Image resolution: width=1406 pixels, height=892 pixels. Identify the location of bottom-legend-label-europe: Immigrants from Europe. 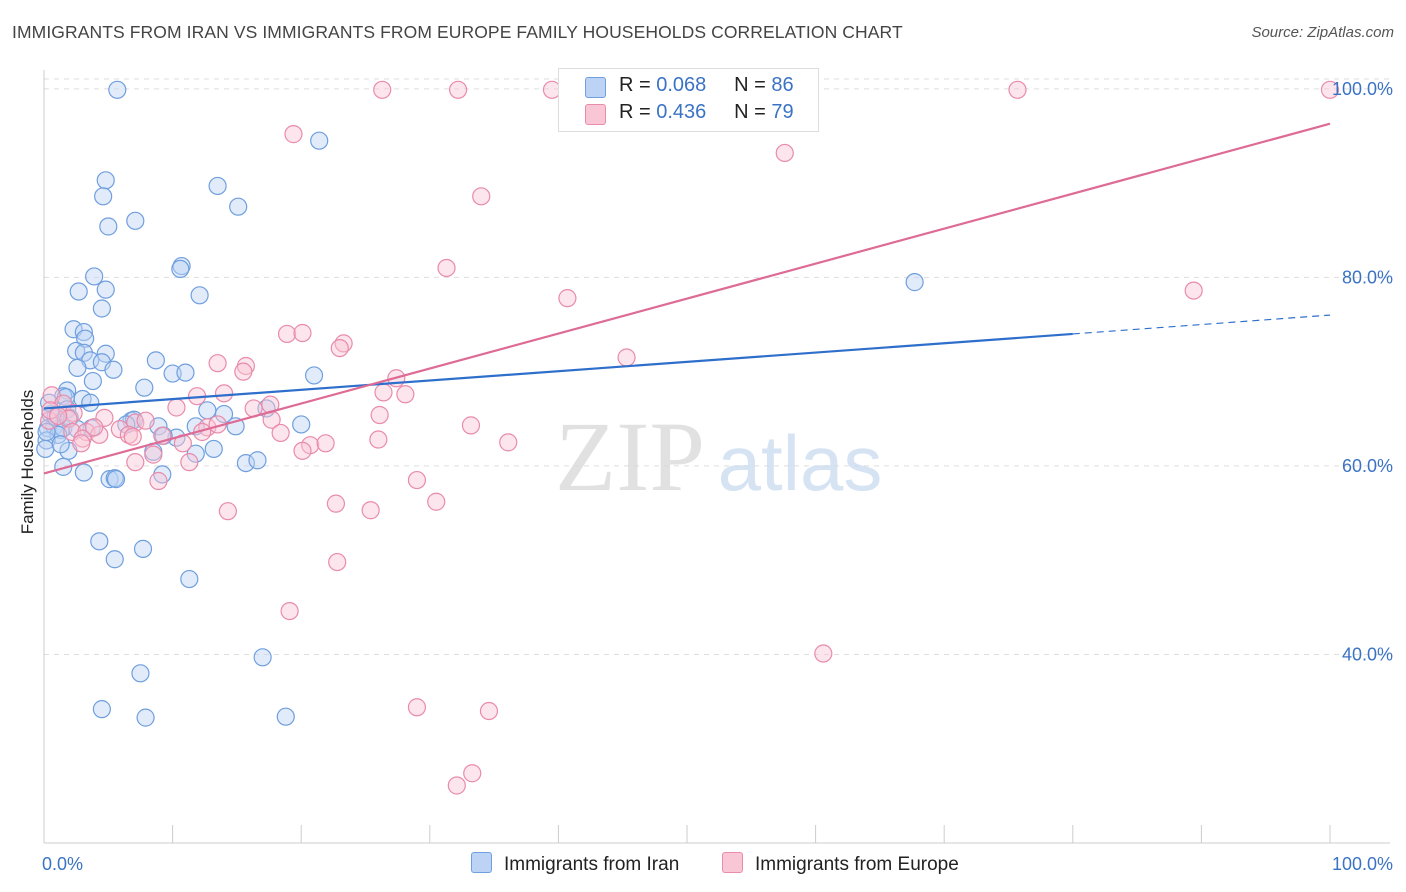
(857, 864).